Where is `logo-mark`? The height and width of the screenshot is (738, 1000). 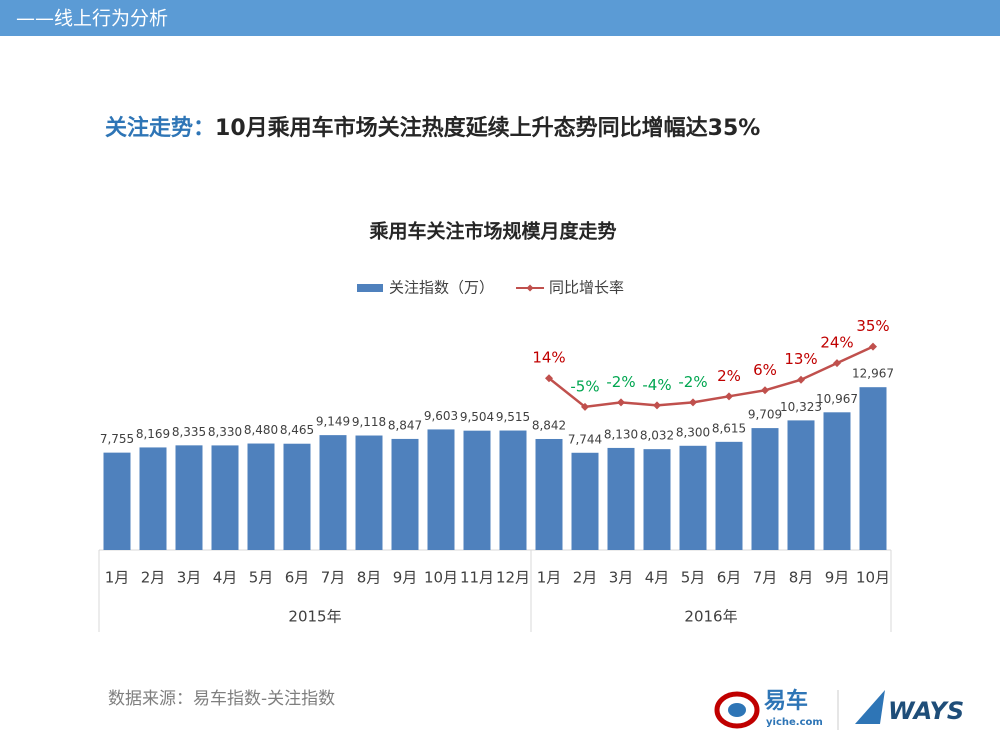 logo-mark is located at coordinates (737, 710).